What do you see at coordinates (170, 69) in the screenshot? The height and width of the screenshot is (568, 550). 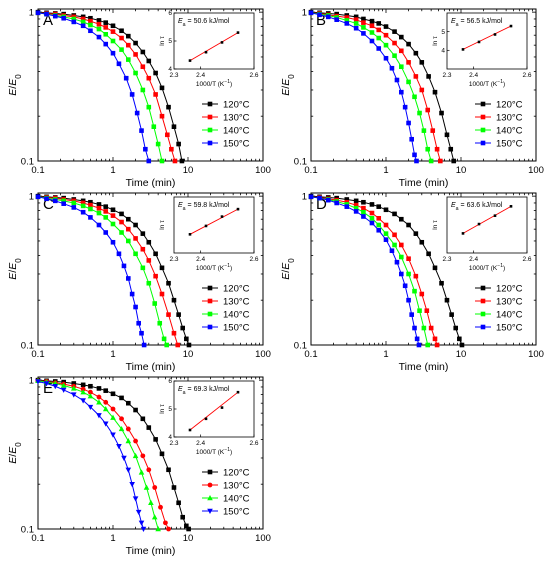 I see `inset-y-tick-label: 4` at bounding box center [170, 69].